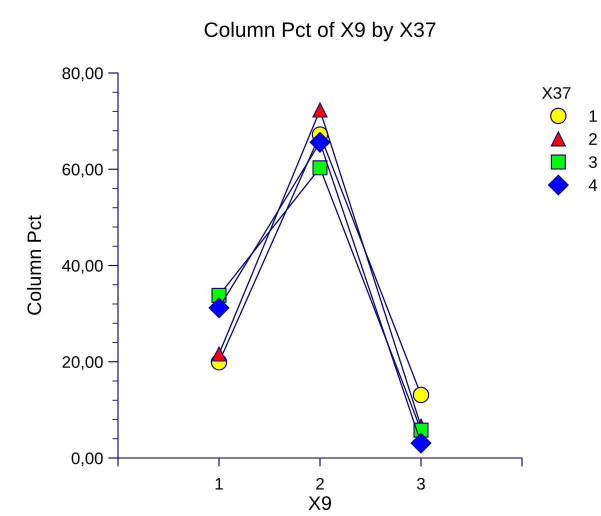  I want to click on legend-label: 1, so click(593, 116).